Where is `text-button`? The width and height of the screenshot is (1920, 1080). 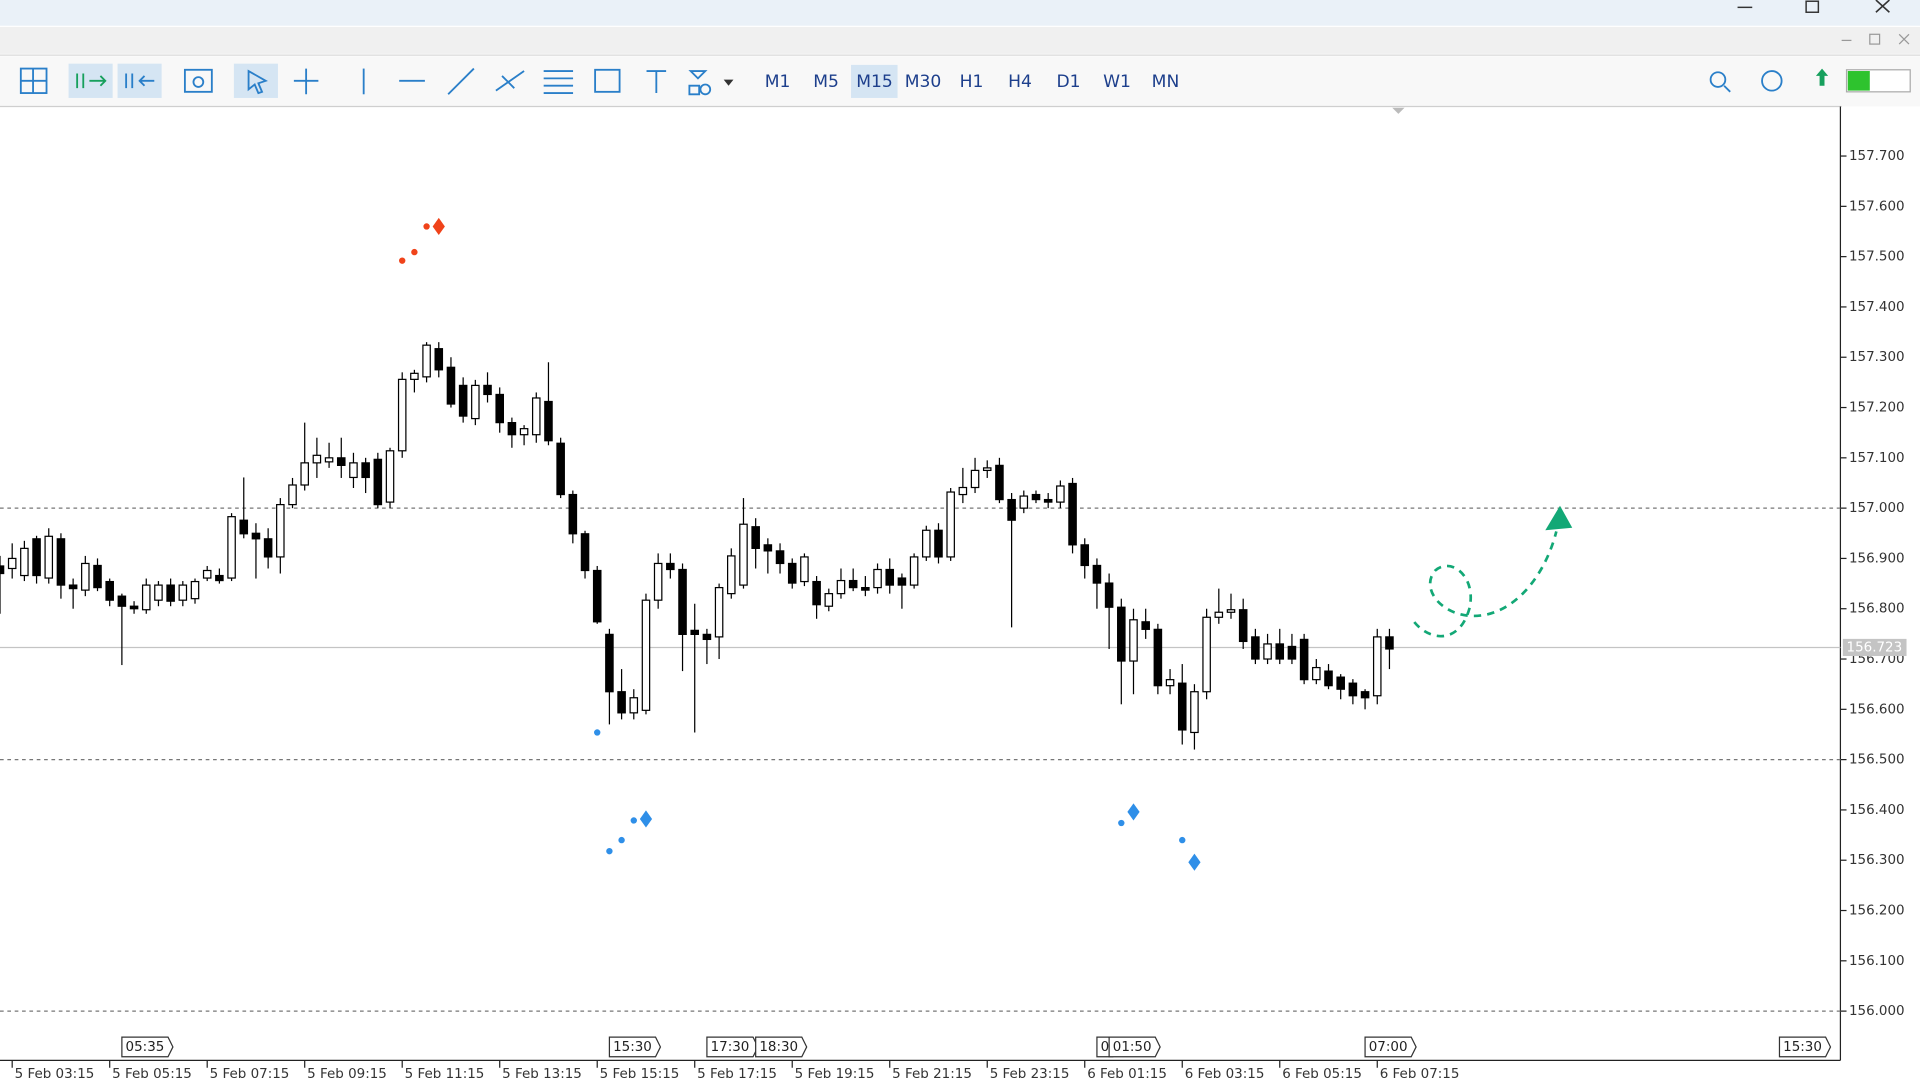 text-button is located at coordinates (656, 82).